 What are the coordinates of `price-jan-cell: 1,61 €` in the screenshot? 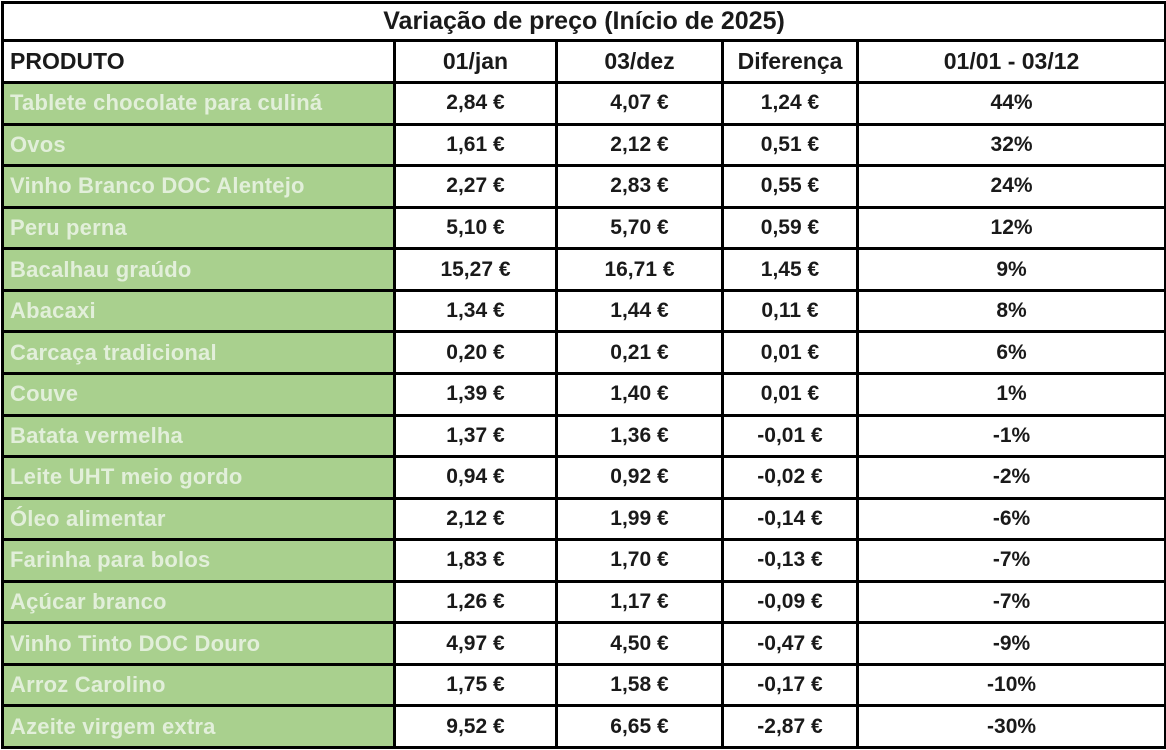 It's located at (475, 145).